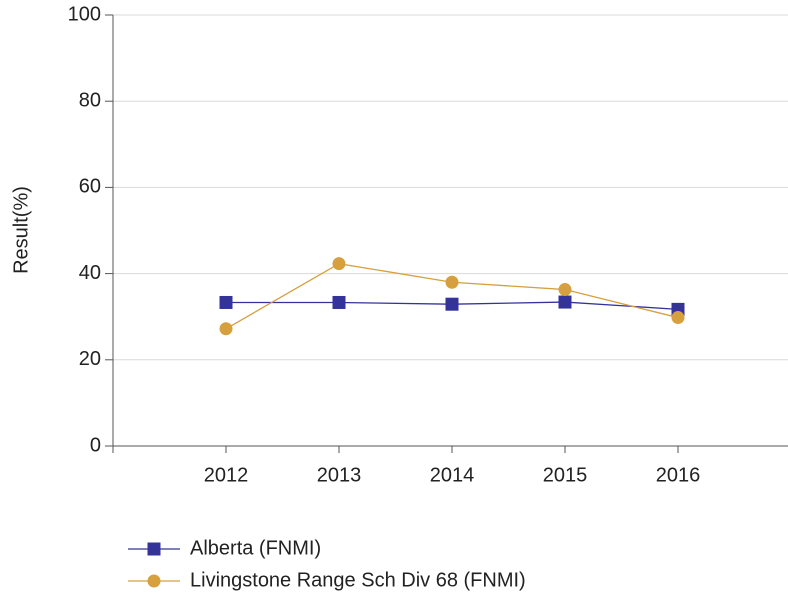 The image size is (788, 600). What do you see at coordinates (90, 100) in the screenshot?
I see `y-tick-label: 80` at bounding box center [90, 100].